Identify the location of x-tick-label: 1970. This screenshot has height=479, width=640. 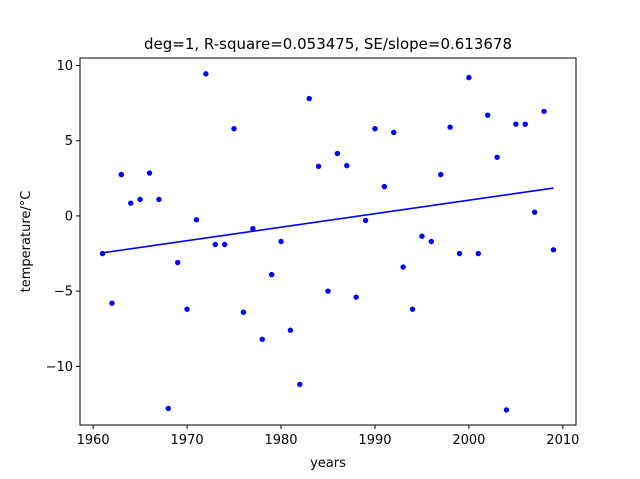
(187, 440).